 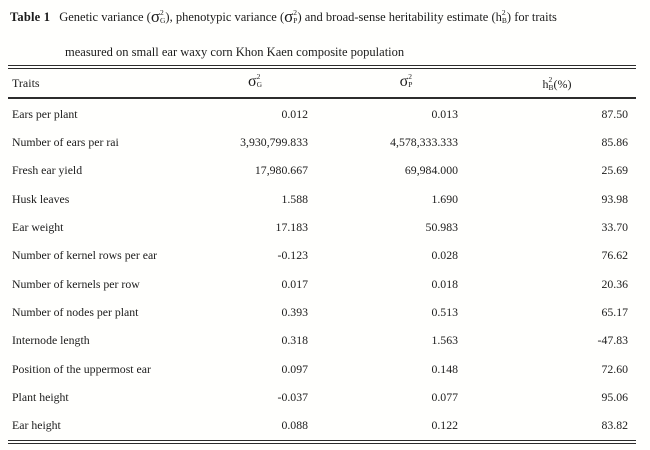 I want to click on trait-name-cell: Ears per plant, so click(x=45, y=113).